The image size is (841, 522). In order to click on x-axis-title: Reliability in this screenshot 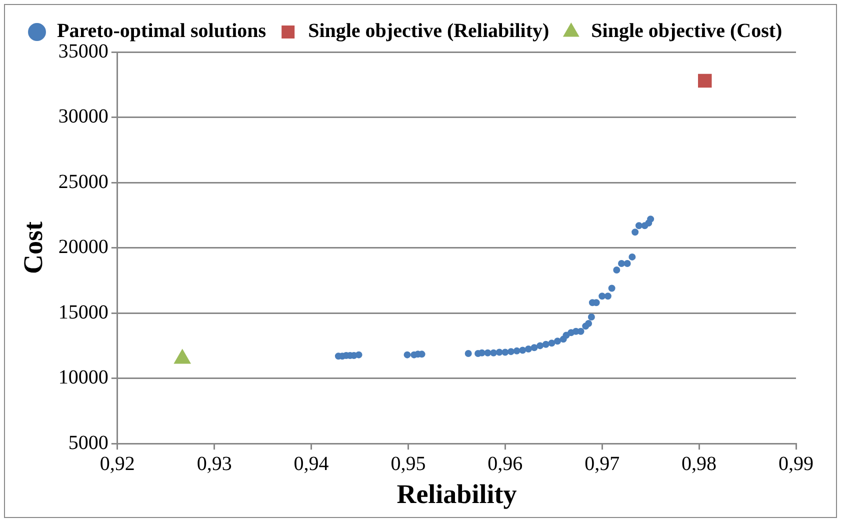, I will do `click(457, 493)`.